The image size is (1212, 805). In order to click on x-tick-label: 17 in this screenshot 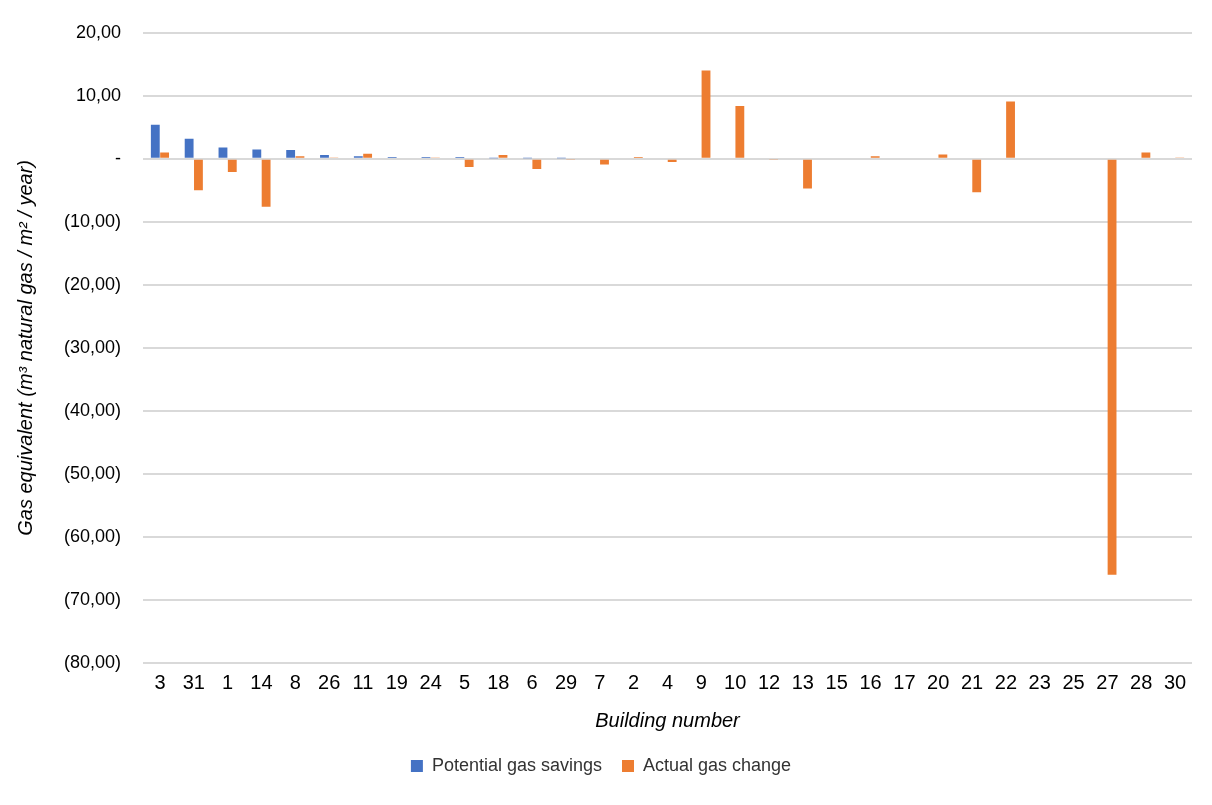, I will do `click(904, 681)`.